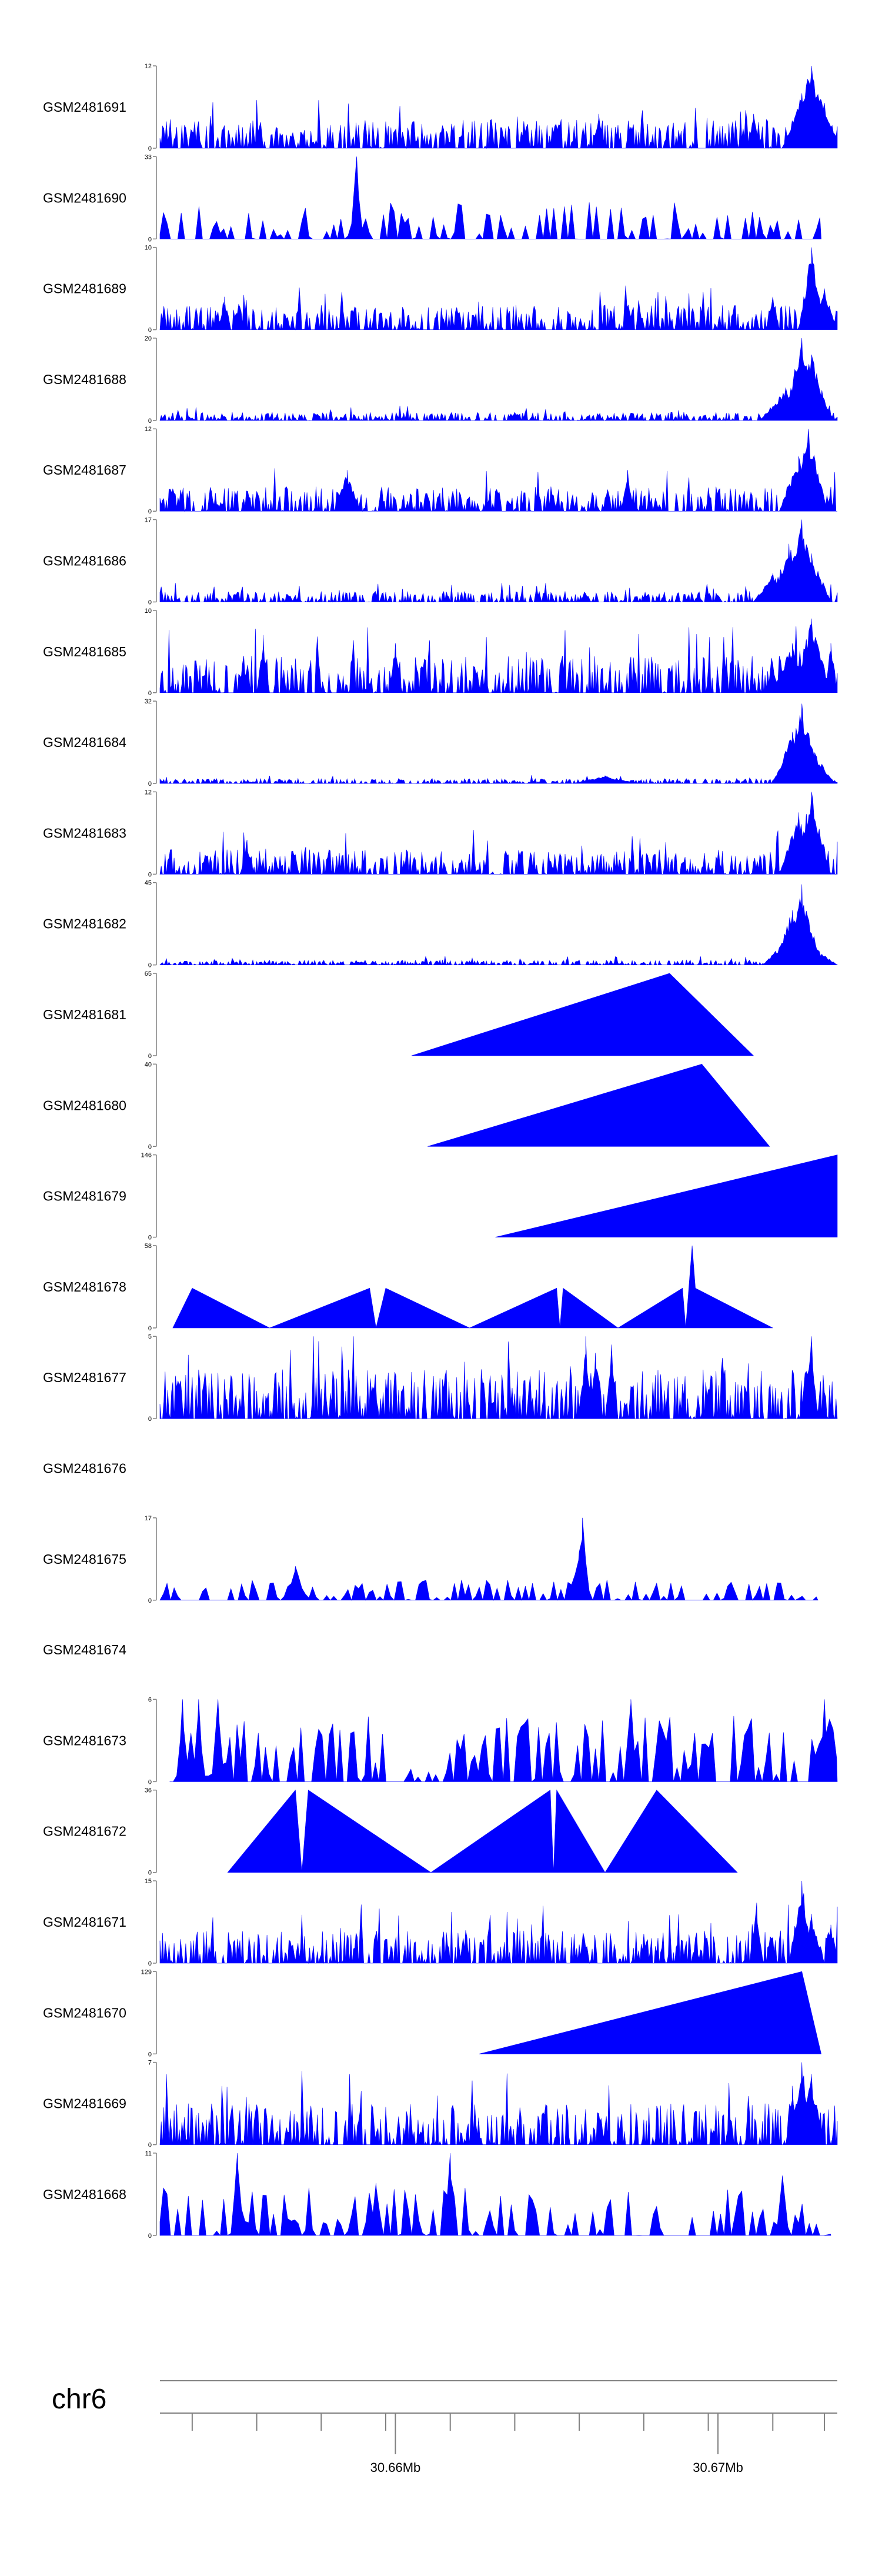  I want to click on track-label: GSM2481678, so click(84, 1286).